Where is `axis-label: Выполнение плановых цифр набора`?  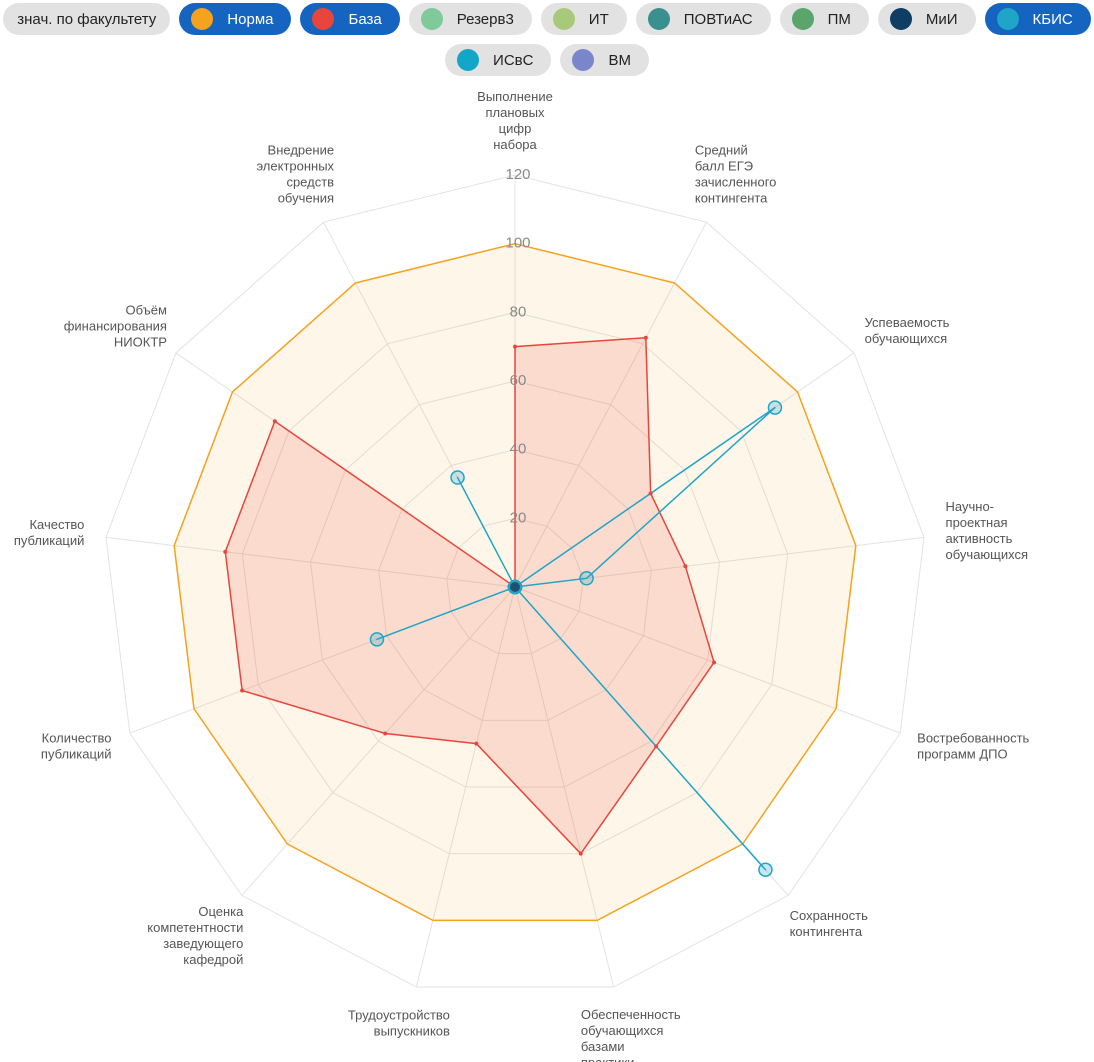
axis-label: Выполнение плановых цифр набора is located at coordinates (515, 120).